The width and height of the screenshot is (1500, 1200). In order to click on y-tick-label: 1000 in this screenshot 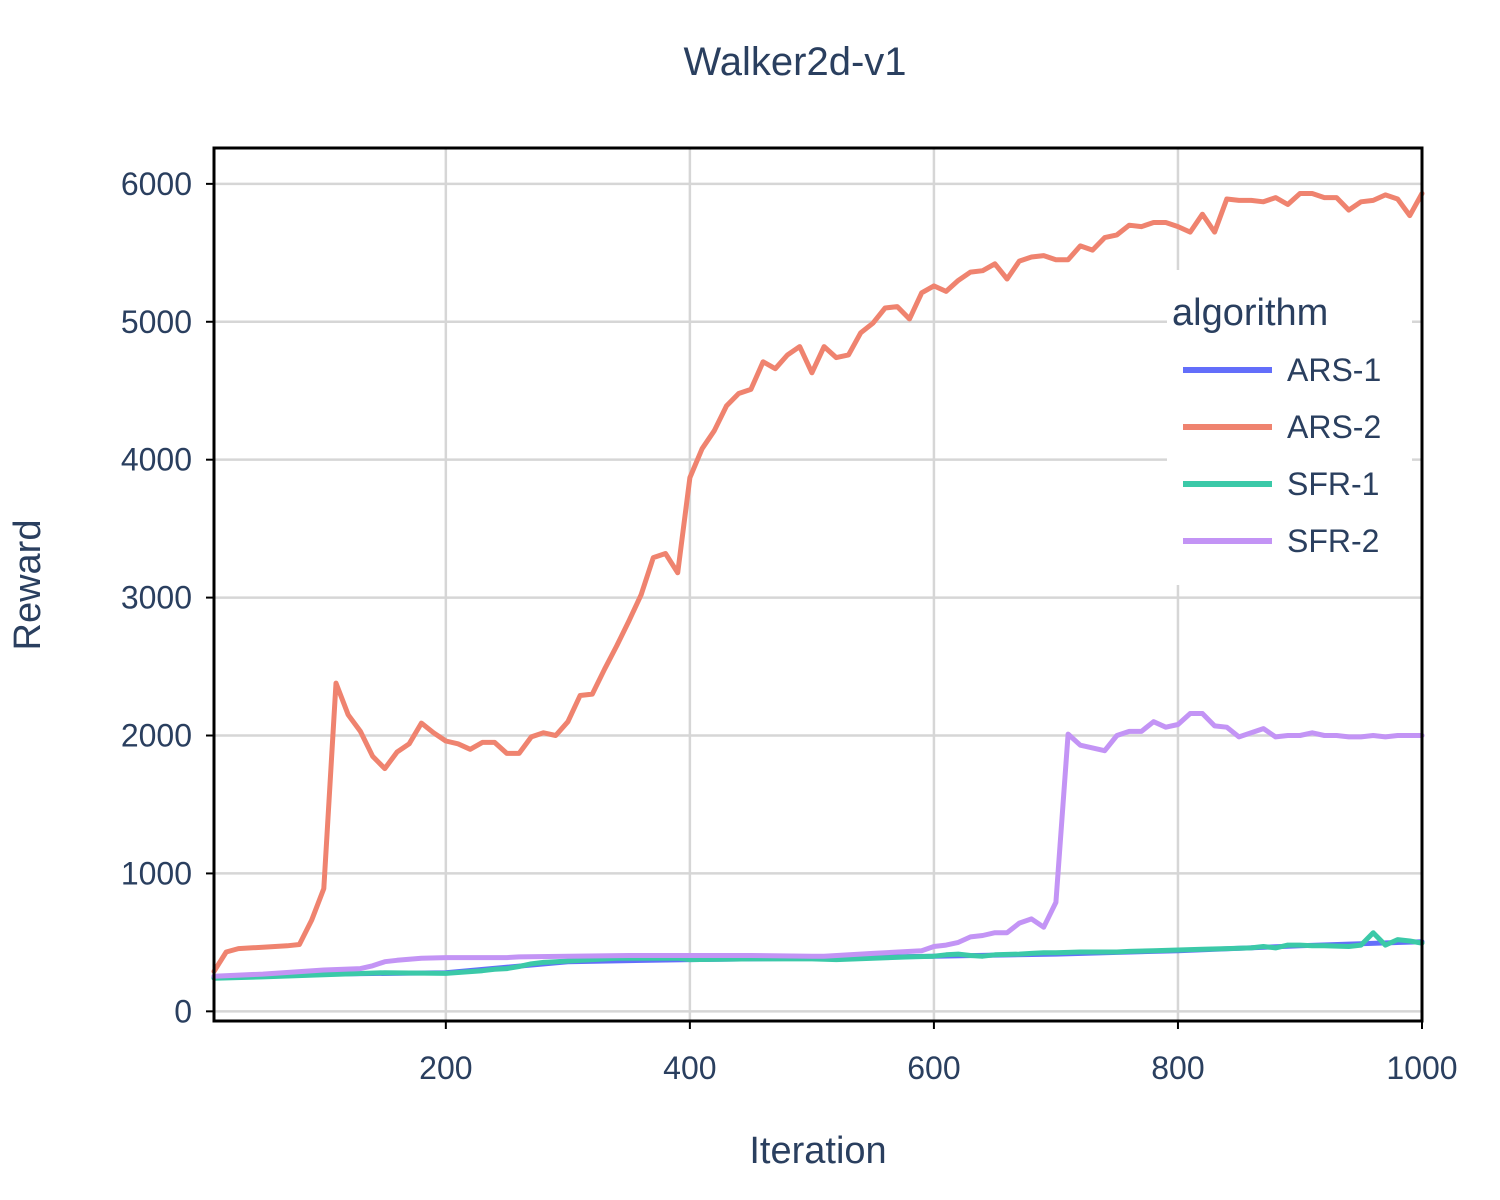, I will do `click(156, 873)`.